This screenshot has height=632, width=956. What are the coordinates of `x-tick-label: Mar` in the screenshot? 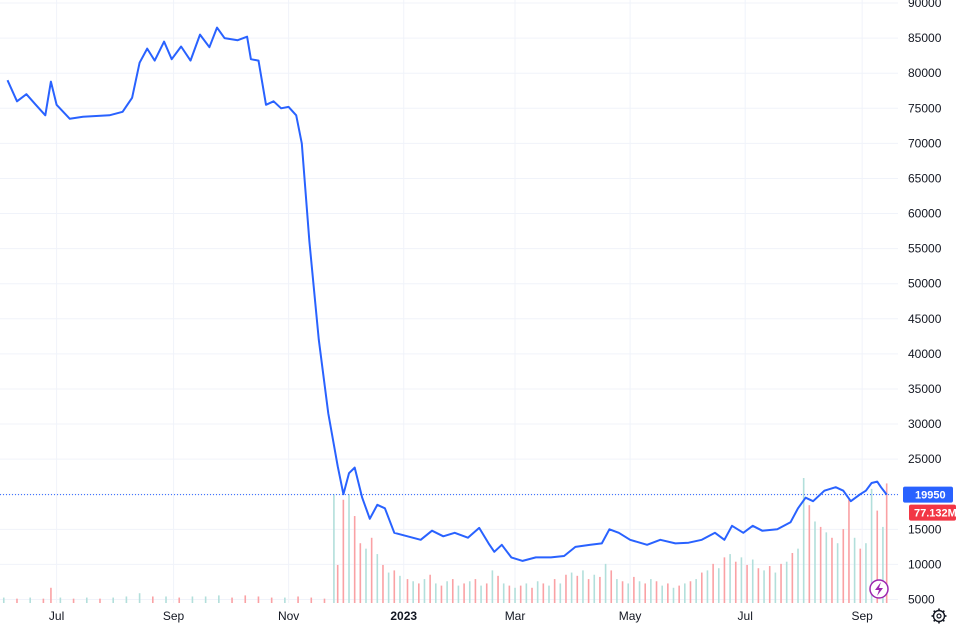 It's located at (515, 616).